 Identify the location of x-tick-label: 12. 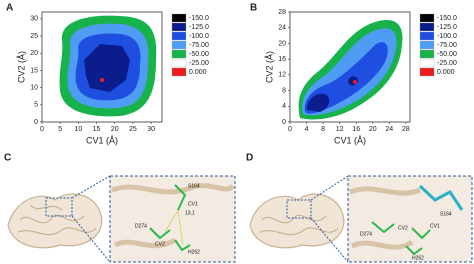
(340, 129).